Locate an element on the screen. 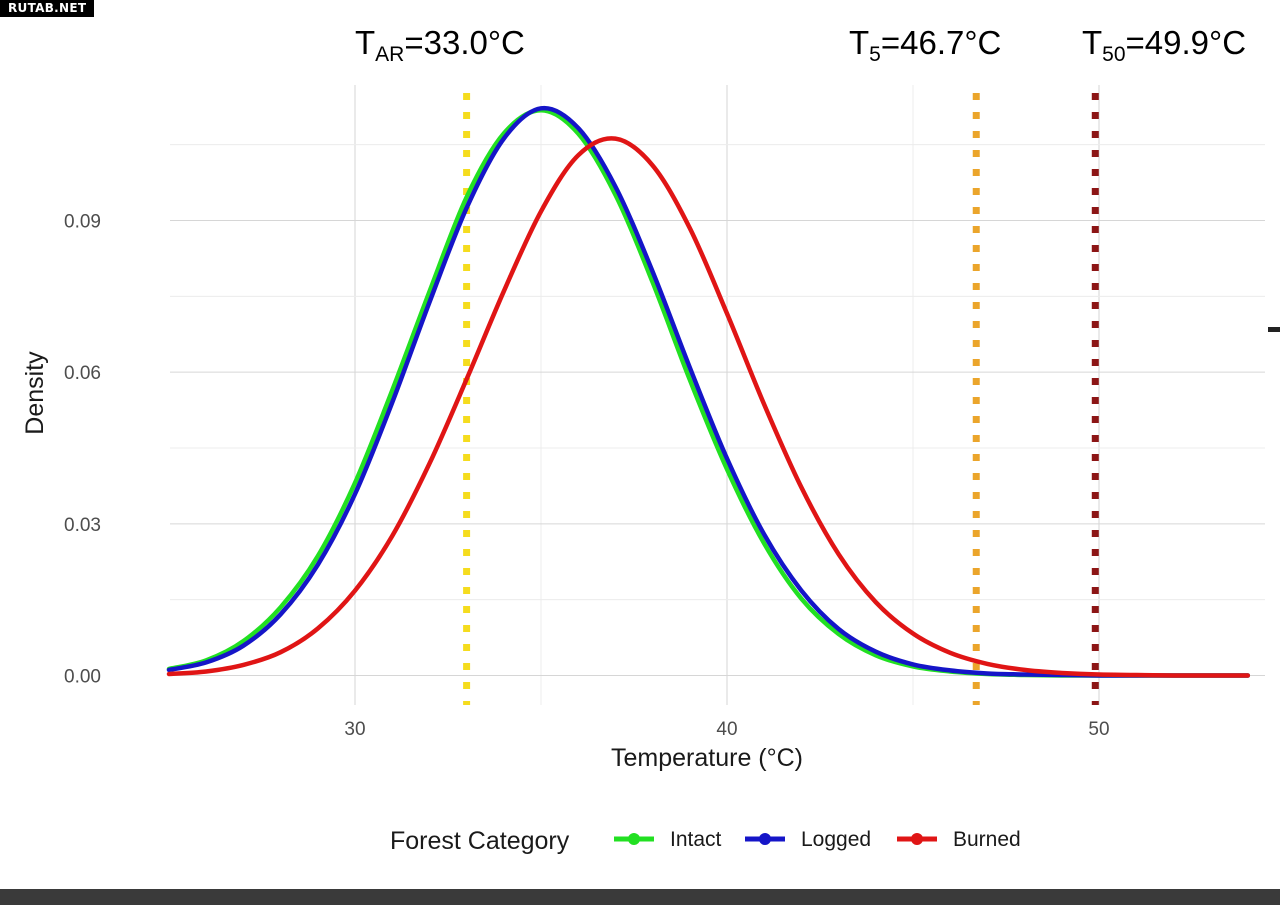  legend-label-burned: Burned is located at coordinates (987, 839).